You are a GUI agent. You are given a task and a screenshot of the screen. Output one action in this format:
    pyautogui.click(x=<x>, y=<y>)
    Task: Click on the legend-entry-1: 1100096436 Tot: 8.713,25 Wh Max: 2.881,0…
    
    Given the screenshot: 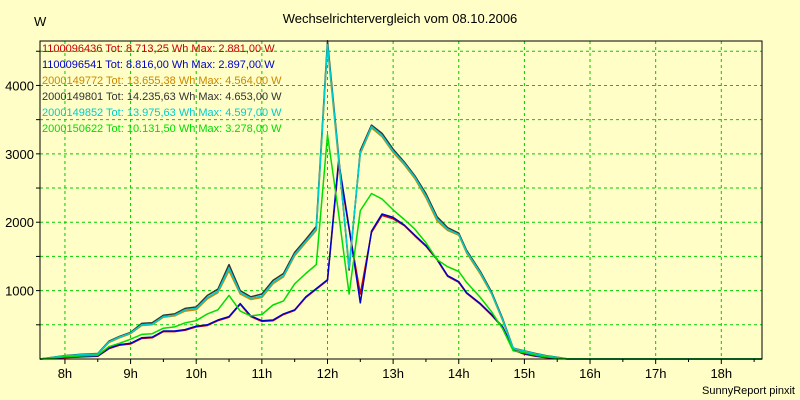 What is the action you would take?
    pyautogui.click(x=158, y=49)
    